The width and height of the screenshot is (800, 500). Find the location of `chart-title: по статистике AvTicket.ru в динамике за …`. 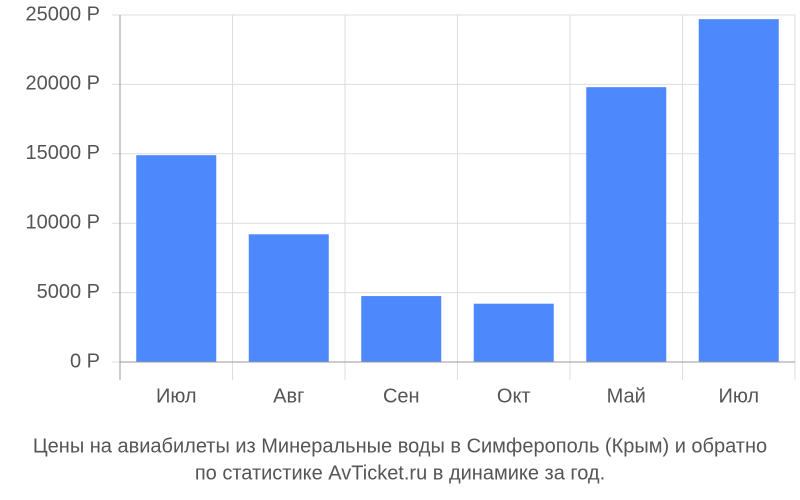

chart-title: по статистике AvTicket.ru в динамике за … is located at coordinates (400, 473).